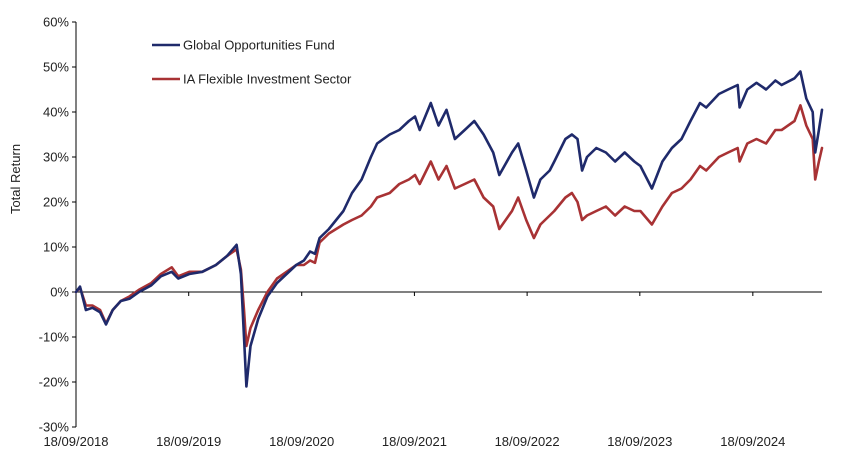 Image resolution: width=848 pixels, height=456 pixels. I want to click on x-tick-label: 18/09/2024, so click(752, 441).